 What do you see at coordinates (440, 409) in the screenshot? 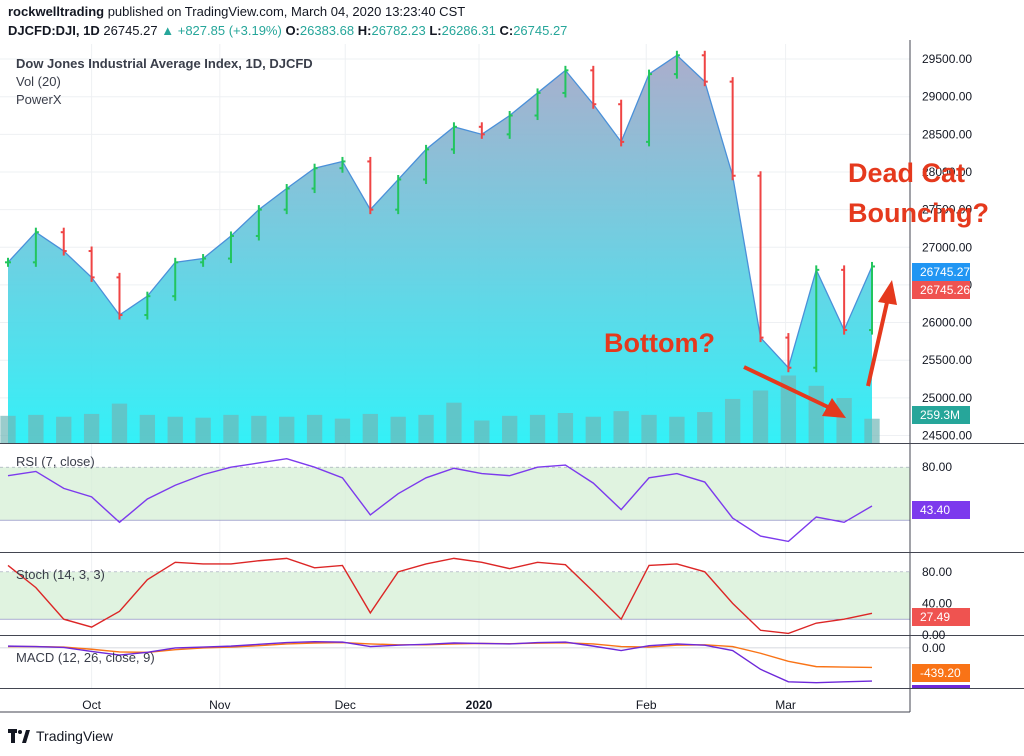
I see `volume-bars` at bounding box center [440, 409].